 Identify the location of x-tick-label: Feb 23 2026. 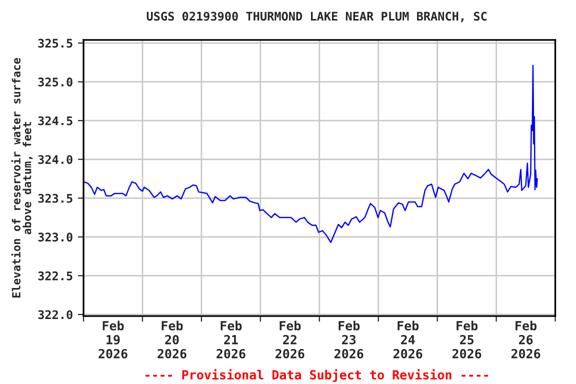
(349, 339).